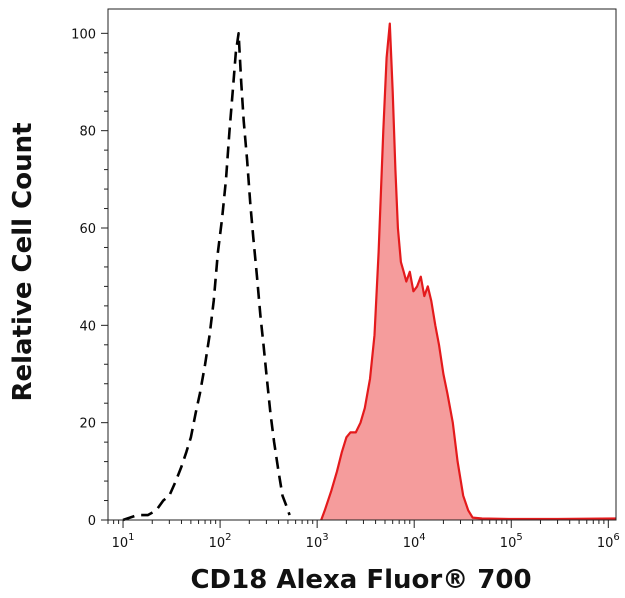 The image size is (625, 598). What do you see at coordinates (317, 541) in the screenshot?
I see `x-tick-label-1000: 10³` at bounding box center [317, 541].